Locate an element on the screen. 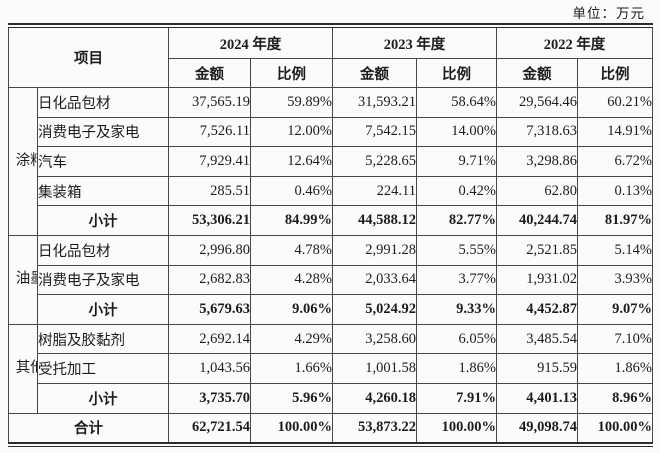 This screenshot has width=660, height=453. group-label-other: 其他 is located at coordinates (23, 368).